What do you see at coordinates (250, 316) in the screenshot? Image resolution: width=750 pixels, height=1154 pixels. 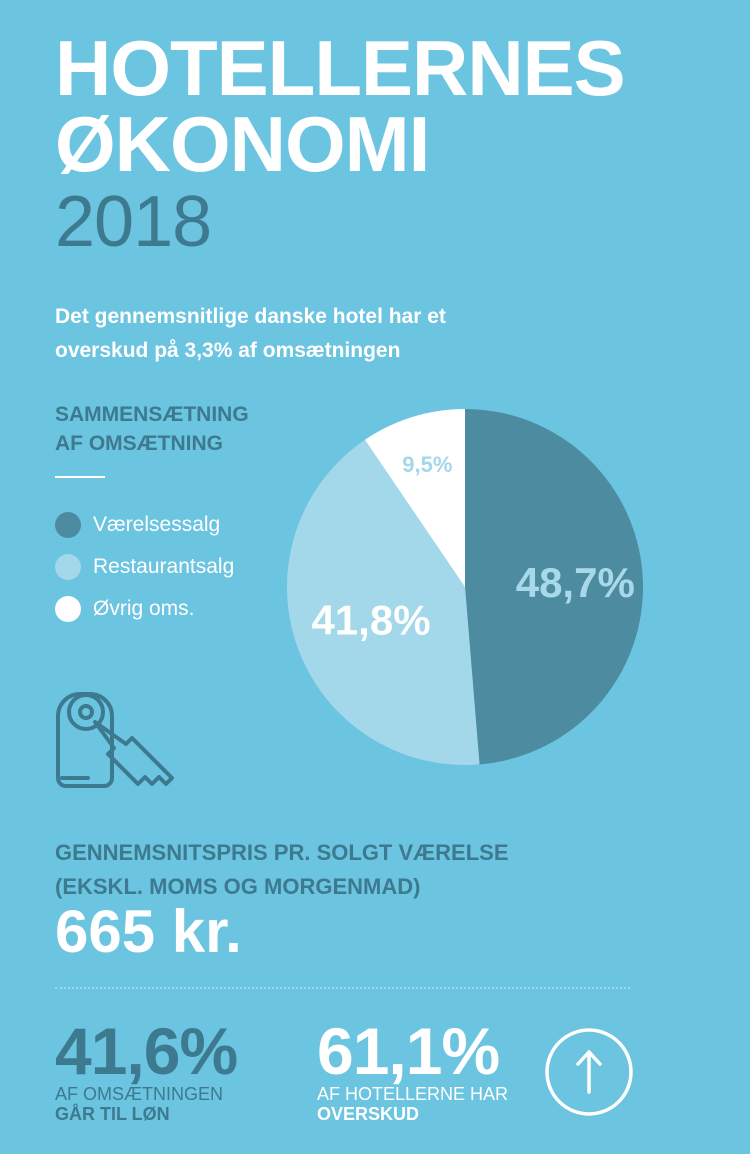 I see `subtitle-line-1: Det gennemsnitlige danske hotel har et` at bounding box center [250, 316].